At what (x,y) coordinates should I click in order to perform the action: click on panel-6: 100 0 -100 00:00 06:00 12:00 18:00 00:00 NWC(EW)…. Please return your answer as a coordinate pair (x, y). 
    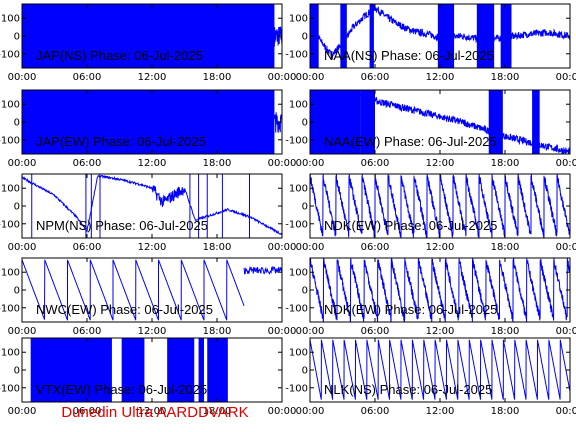
    Looking at the image, I should click on (148, 297).